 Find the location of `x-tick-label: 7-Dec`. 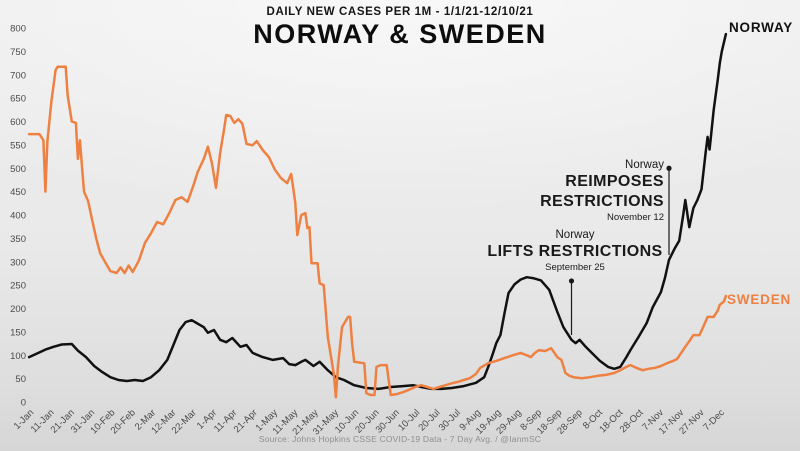

x-tick-label: 7-Dec is located at coordinates (714, 420).